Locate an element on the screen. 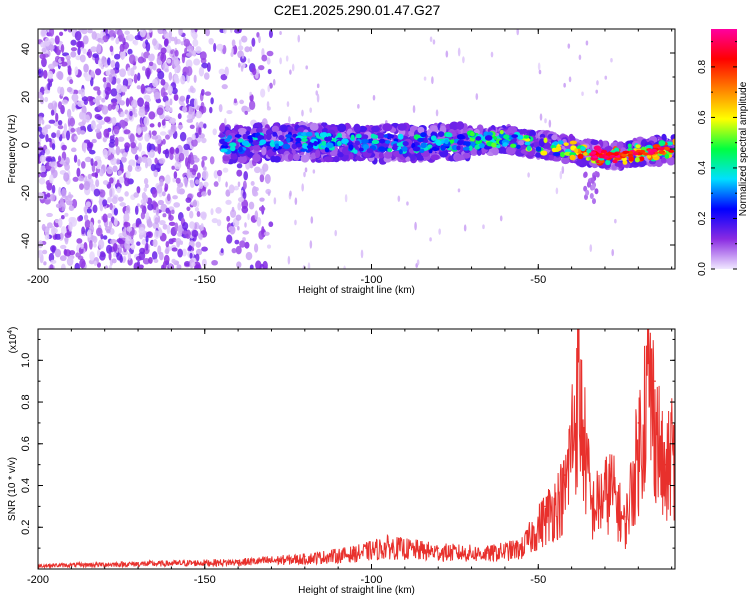 This screenshot has height=600, width=750. y-tick-label: -20 is located at coordinates (26, 193).